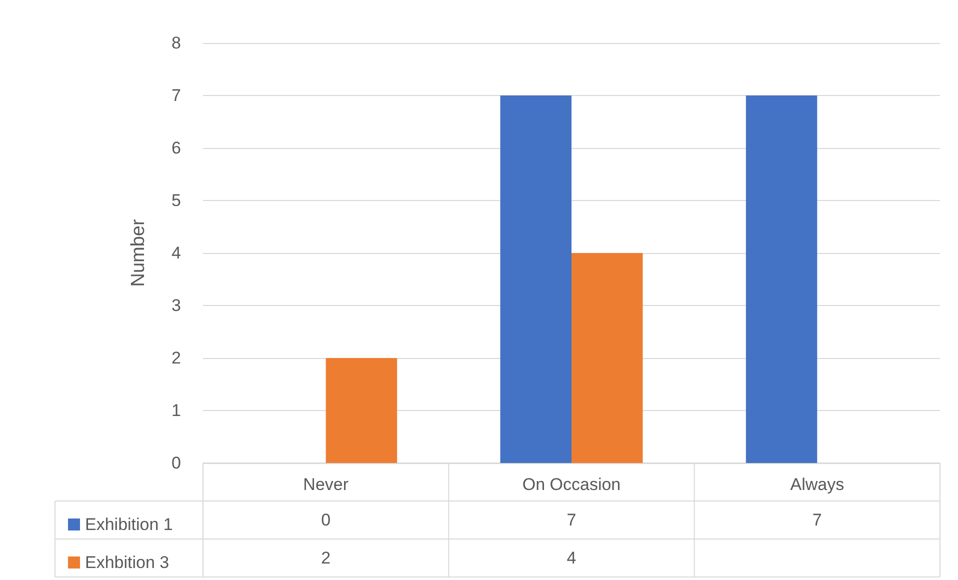  I want to click on data-label: 4, so click(571, 558).